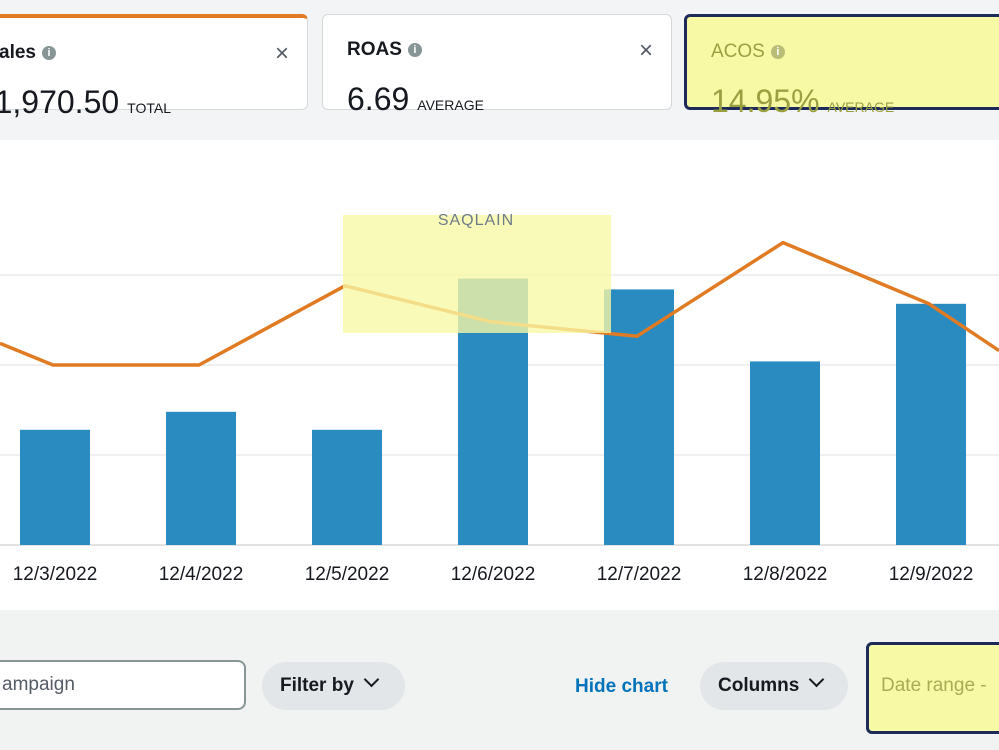 This screenshot has width=999, height=750. Describe the element at coordinates (149, 108) in the screenshot. I see `metric-kind-sales: TOTAL` at that location.